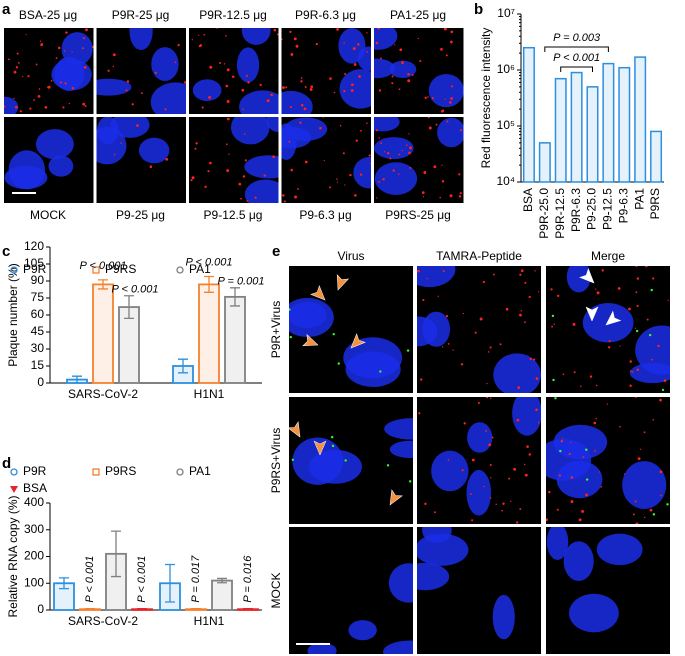 The width and height of the screenshot is (685, 656). Describe the element at coordinates (209, 621) in the screenshot. I see `x-tick-label: H1N1` at that location.